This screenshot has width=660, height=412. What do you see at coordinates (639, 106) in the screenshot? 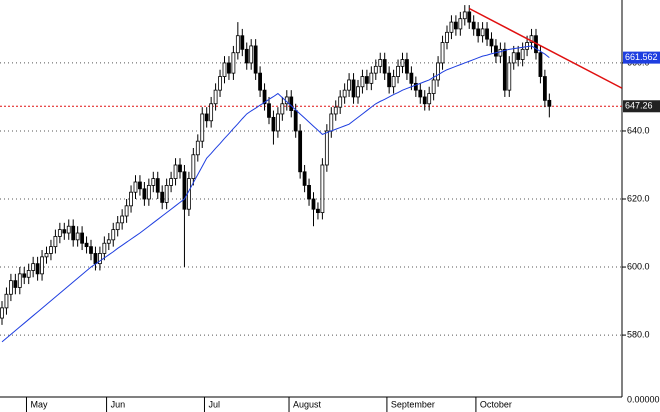
I see `last-price-label: 647.26` at bounding box center [639, 106].